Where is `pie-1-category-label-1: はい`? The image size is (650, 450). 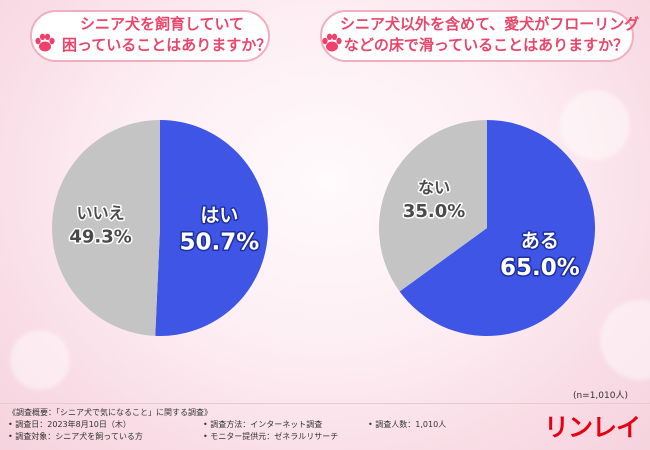
pie-1-category-label-1: はい is located at coordinates (219, 215).